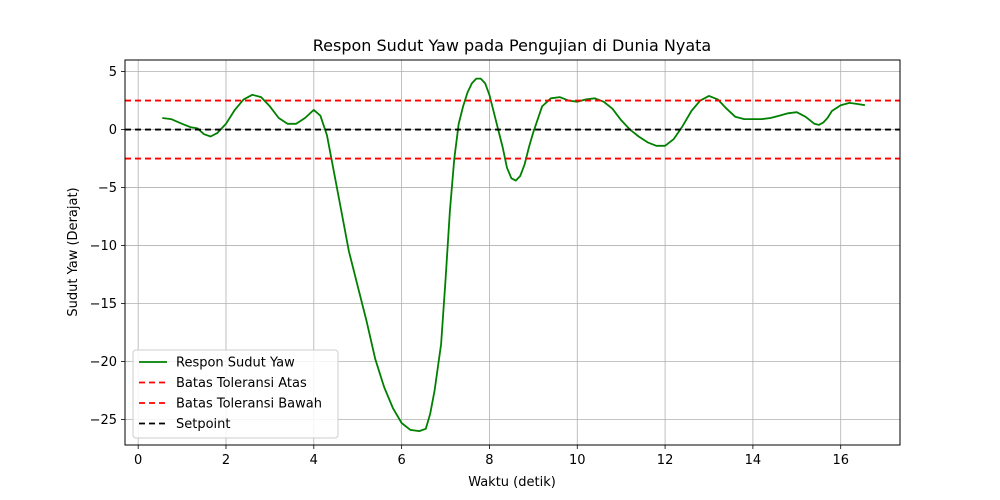 The image size is (1000, 500). I want to click on legend-entry-label: Respon Sudut Yaw, so click(235, 363).